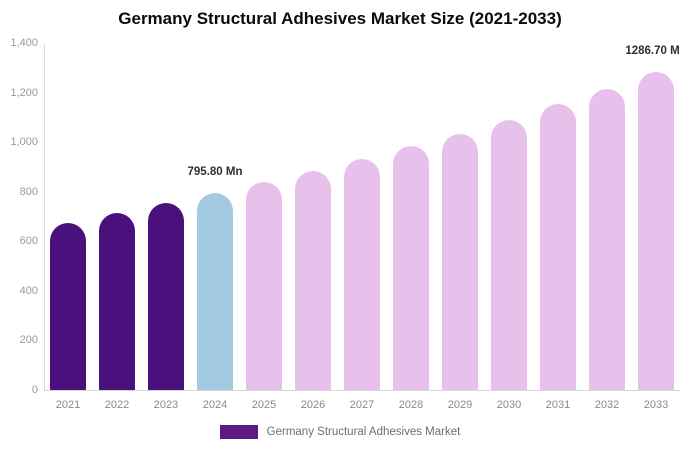 The width and height of the screenshot is (680, 450). Describe the element at coordinates (313, 405) in the screenshot. I see `x-axis-label-2026: 2026` at that location.